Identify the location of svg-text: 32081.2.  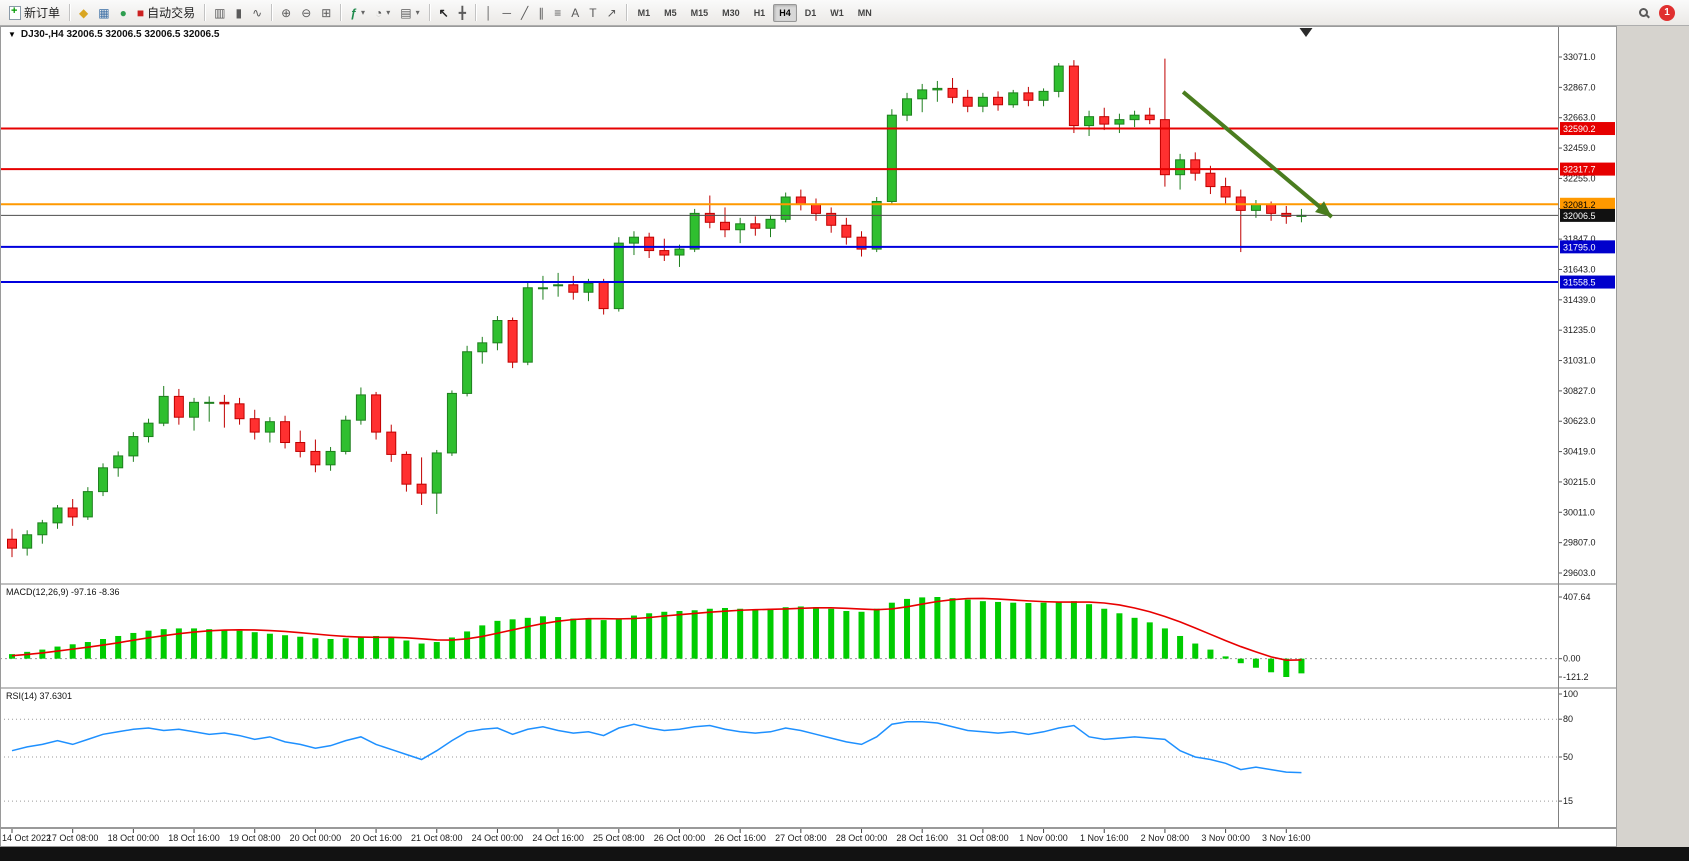
(1579, 205).